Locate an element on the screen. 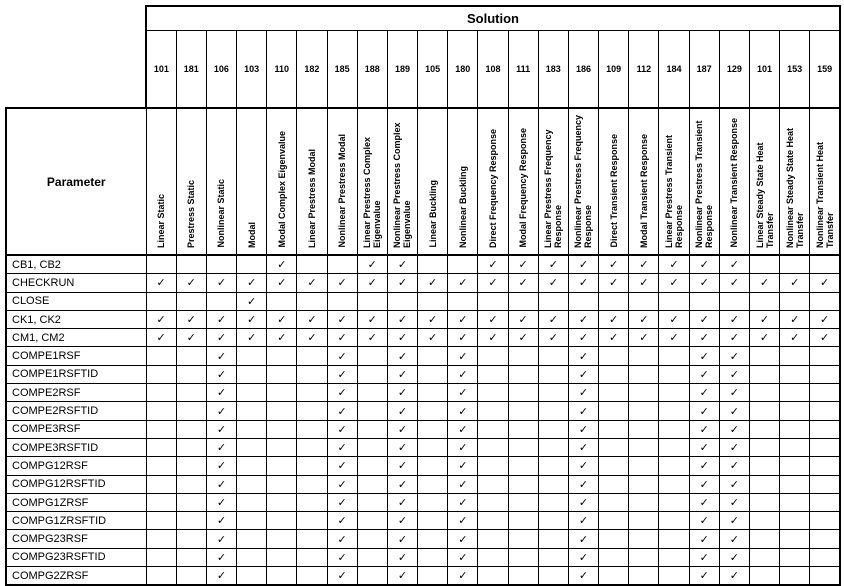 The image size is (844, 586). table-row: COMPE1RSF ✓ ✓ ✓ ✓ ✓ ✓ ✓ is located at coordinates (423, 356).